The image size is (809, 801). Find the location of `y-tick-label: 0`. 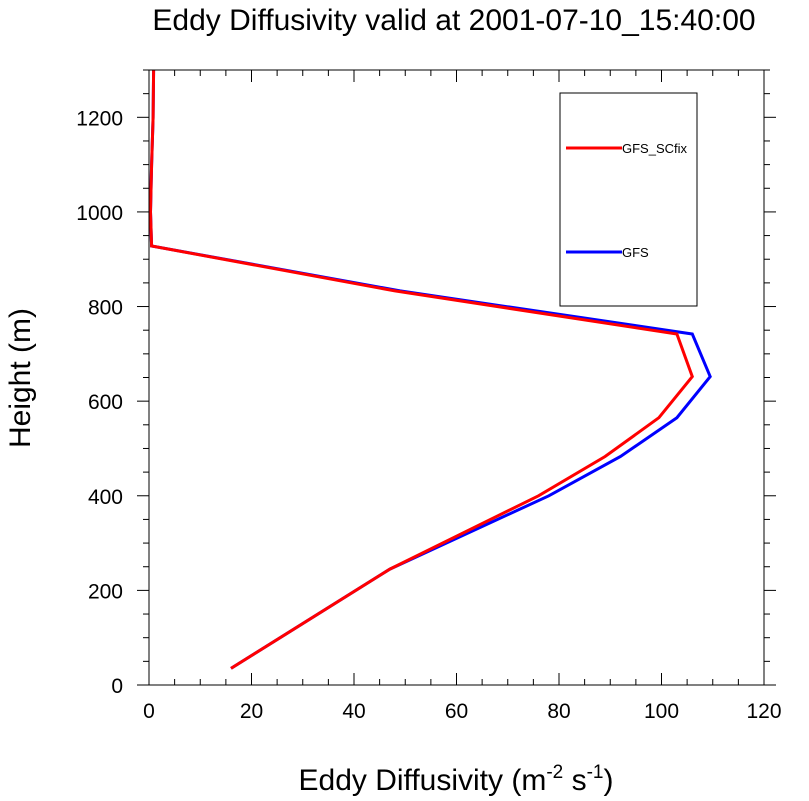

y-tick-label: 0 is located at coordinates (117, 686).